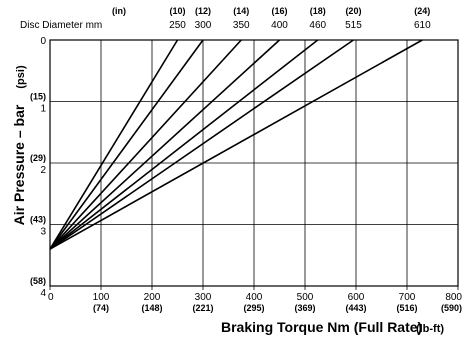  Describe the element at coordinates (177, 25) in the screenshot. I see `disc-mm-label: 250` at that location.